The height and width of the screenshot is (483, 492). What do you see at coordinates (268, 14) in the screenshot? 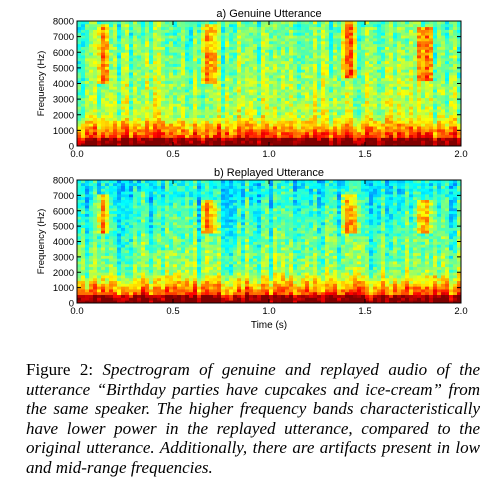
I see `chart-title: a) Genuine Utterance` at bounding box center [268, 14].